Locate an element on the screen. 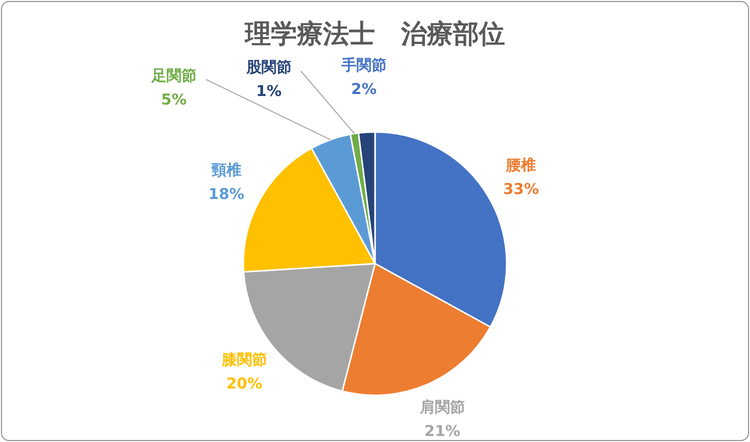 This screenshot has width=750, height=442. slice-label: 足関節 is located at coordinates (173, 75).